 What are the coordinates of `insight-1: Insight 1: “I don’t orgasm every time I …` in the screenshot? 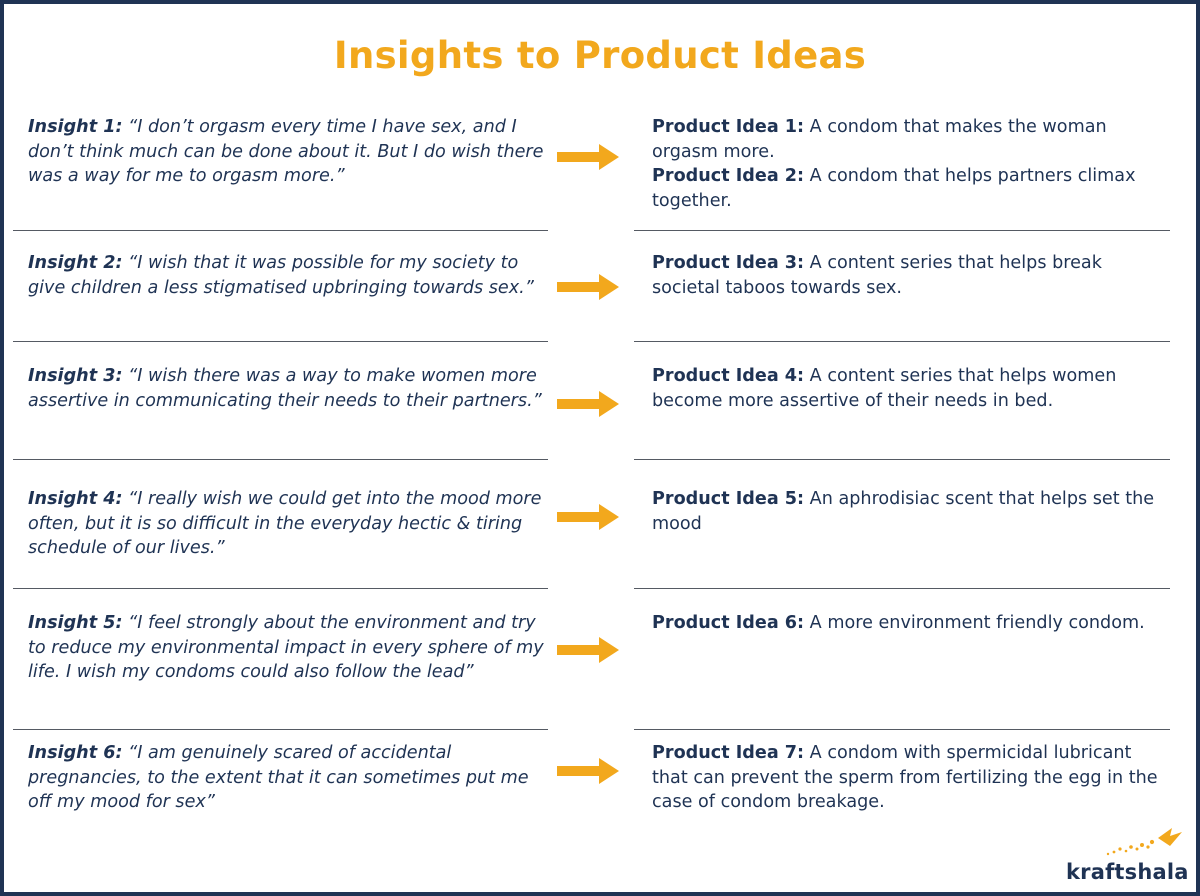 It's located at (290, 152).